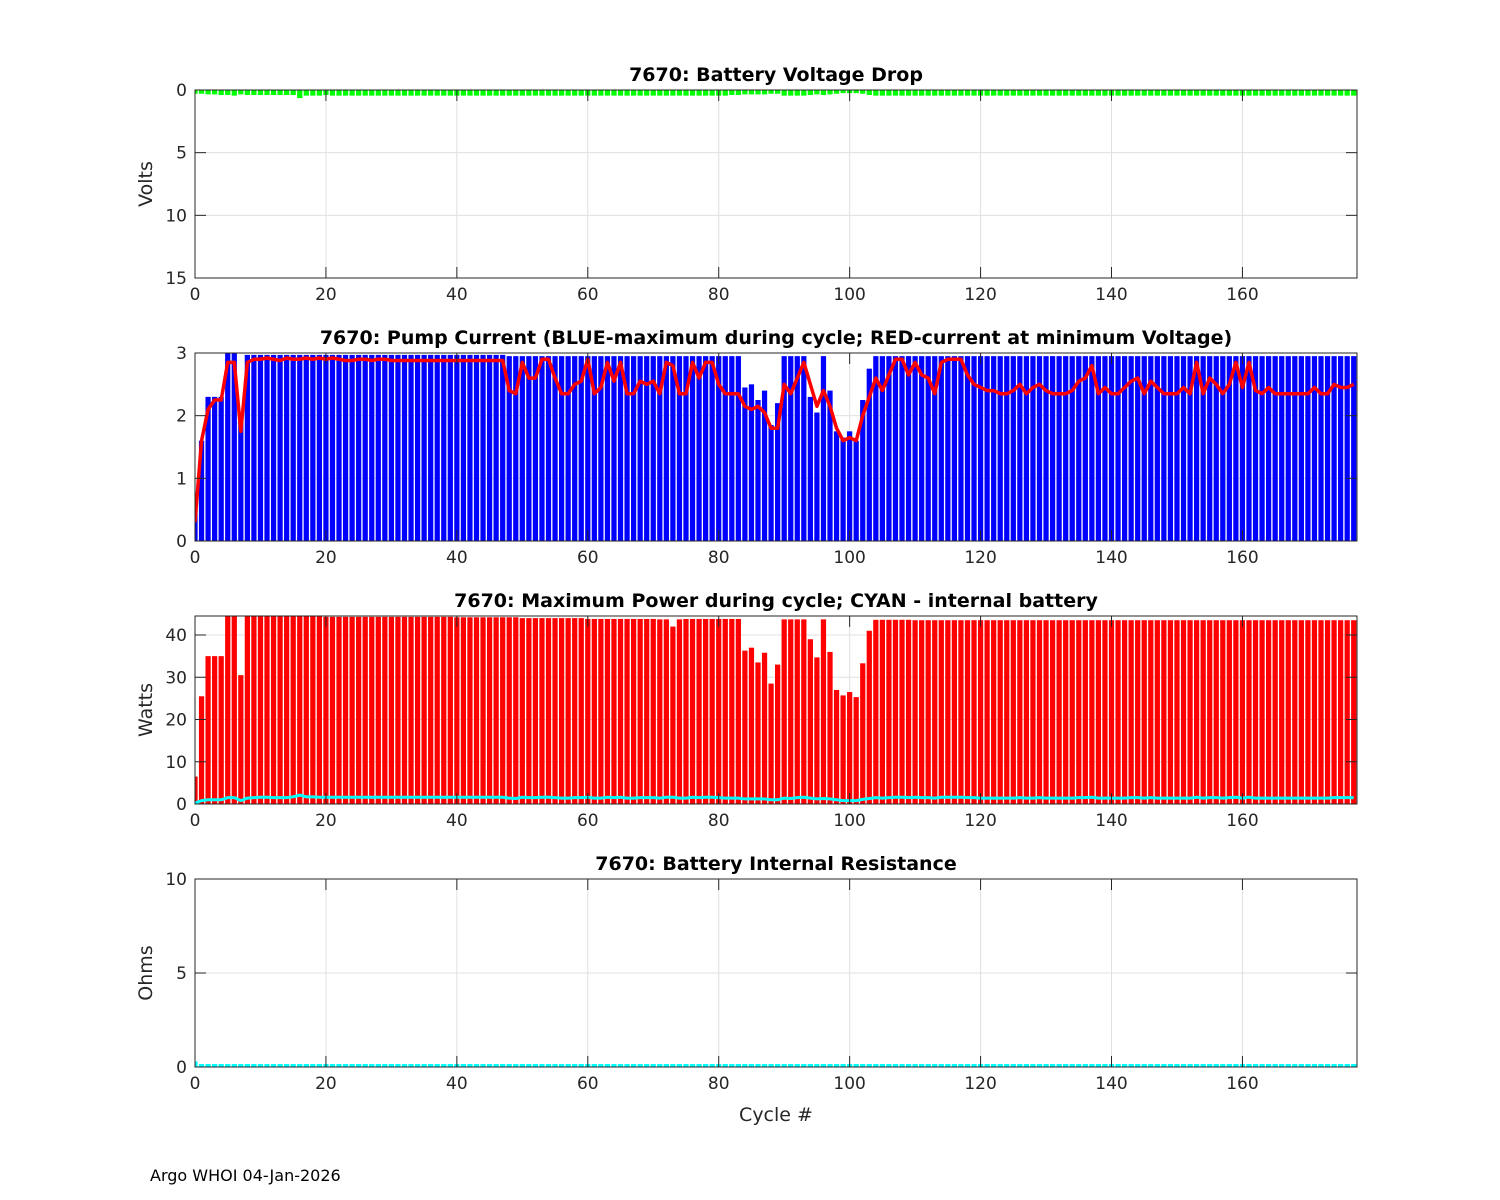  What do you see at coordinates (776, 184) in the screenshot?
I see `axes-box` at bounding box center [776, 184].